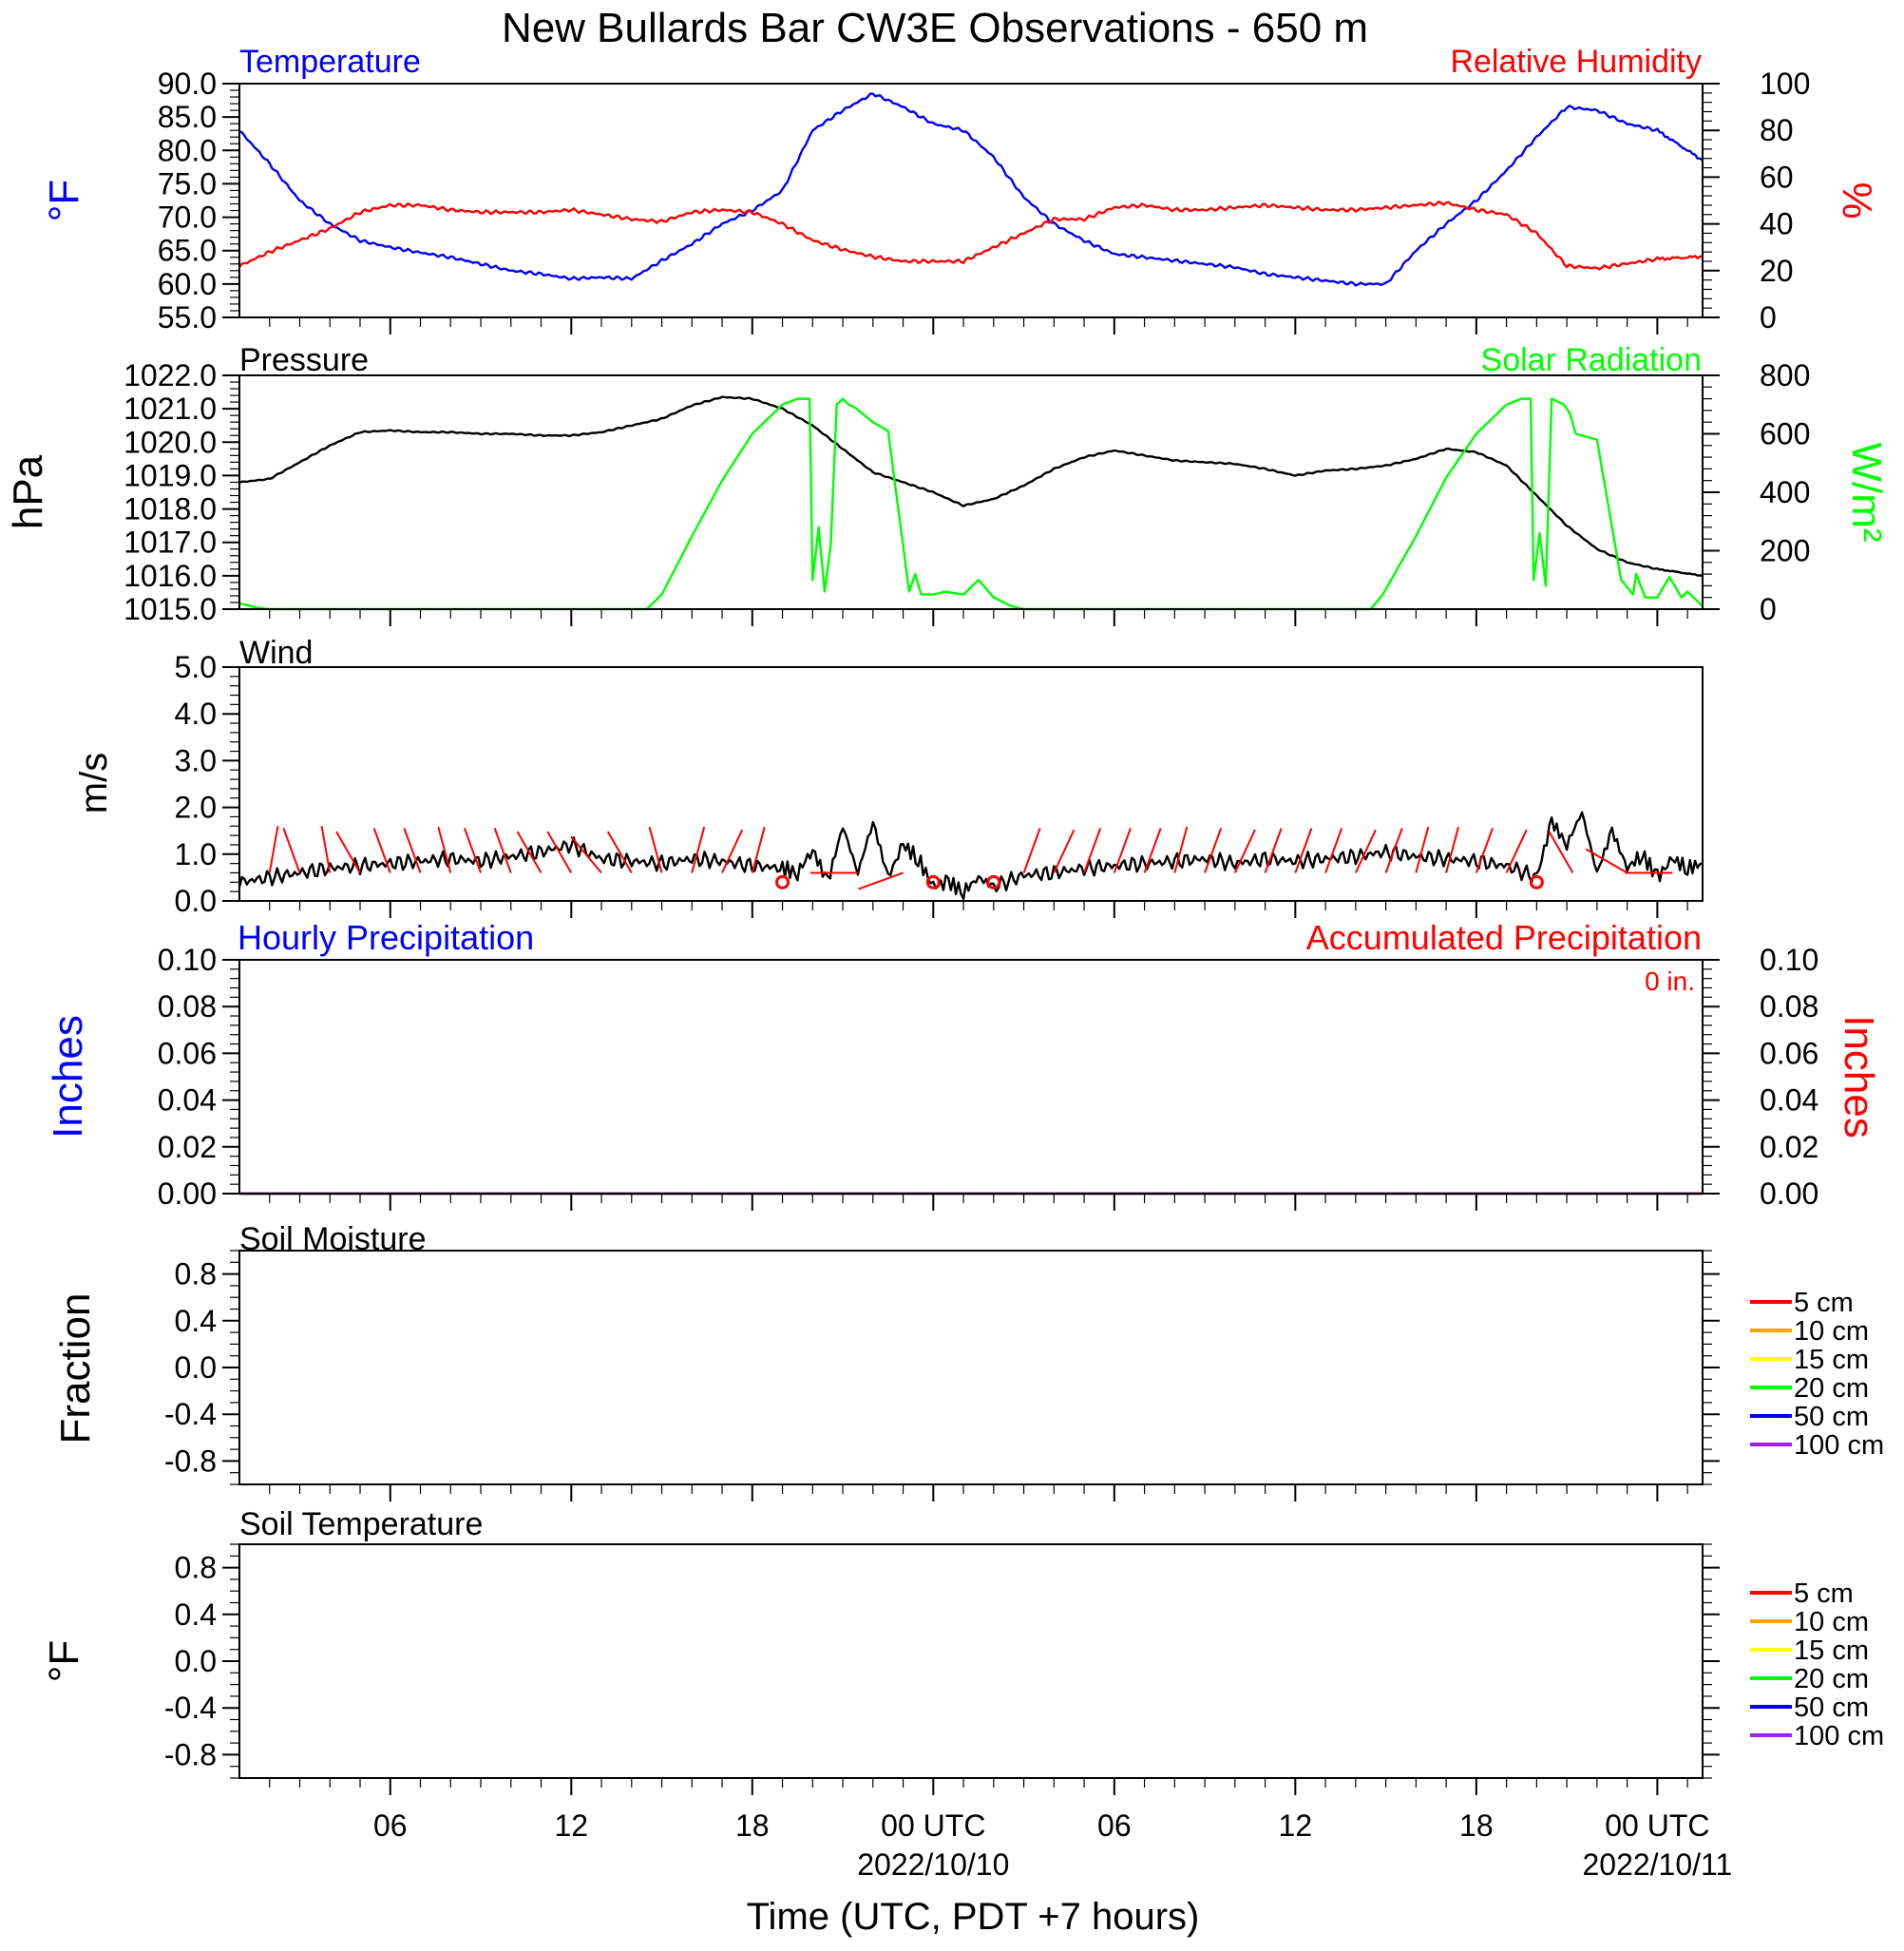 Image resolution: width=1904 pixels, height=1951 pixels. What do you see at coordinates (933, 1864) in the screenshot?
I see `x-date-label: 2022/10/10` at bounding box center [933, 1864].